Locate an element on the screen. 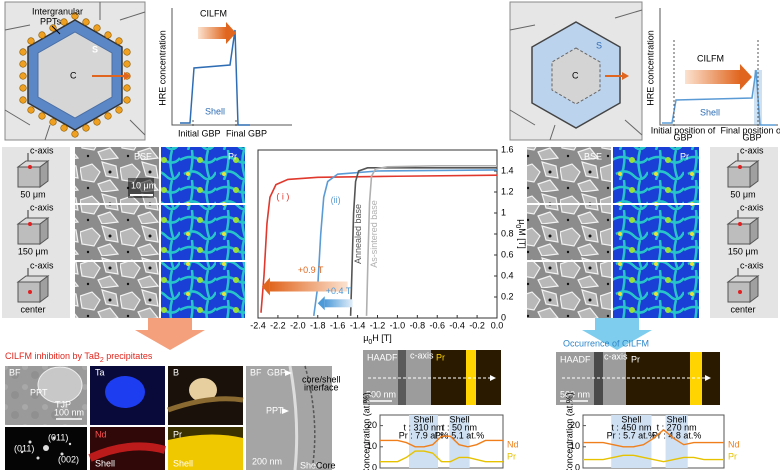 The width and height of the screenshot is (780, 470). schematic-left: Intergranular PPTs S C is located at coordinates (75, 71).